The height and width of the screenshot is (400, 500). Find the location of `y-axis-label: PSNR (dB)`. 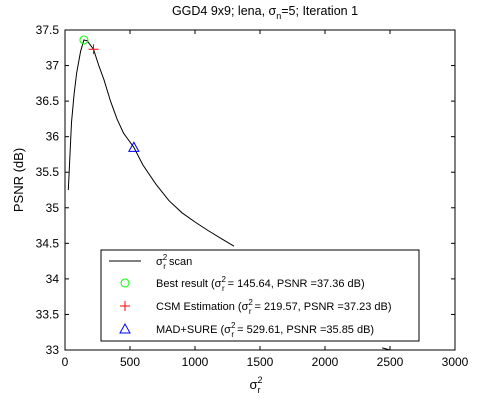

y-axis-label: PSNR (dB) is located at coordinates (18, 180).